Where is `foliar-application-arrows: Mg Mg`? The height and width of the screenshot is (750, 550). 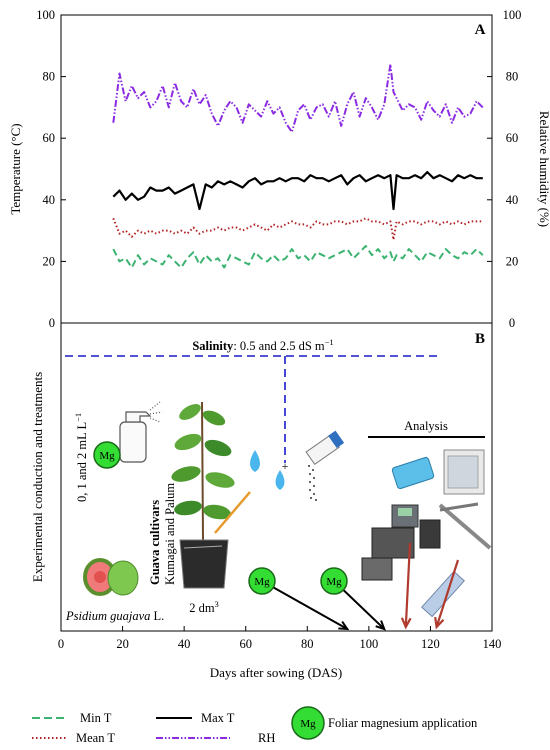 foliar-application-arrows: Mg Mg is located at coordinates (317, 599).